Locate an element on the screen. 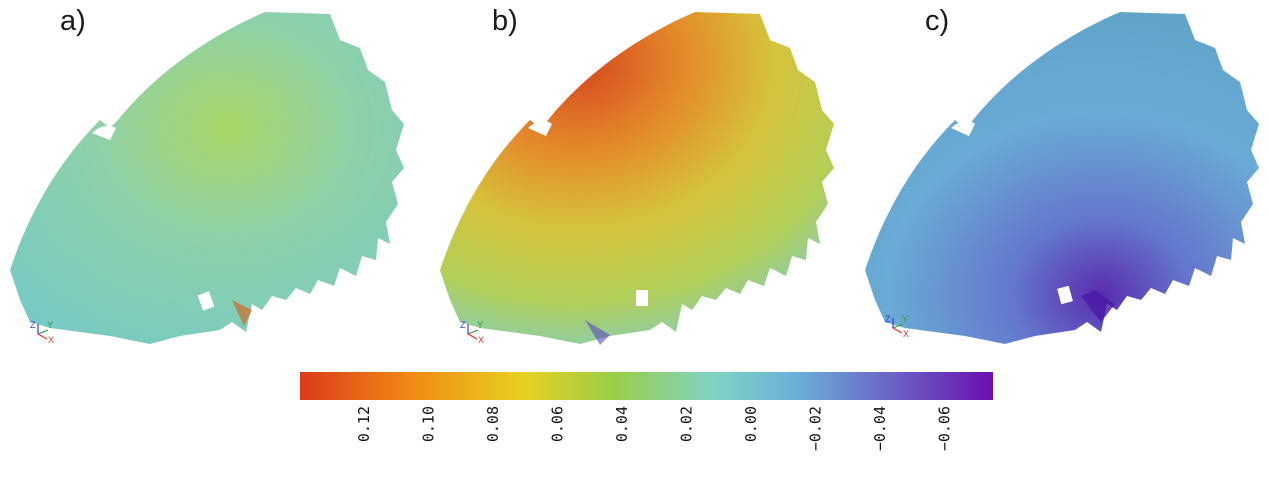 This screenshot has width=1269, height=488. colorbar-tick-label: 0.08 is located at coordinates (493, 424).